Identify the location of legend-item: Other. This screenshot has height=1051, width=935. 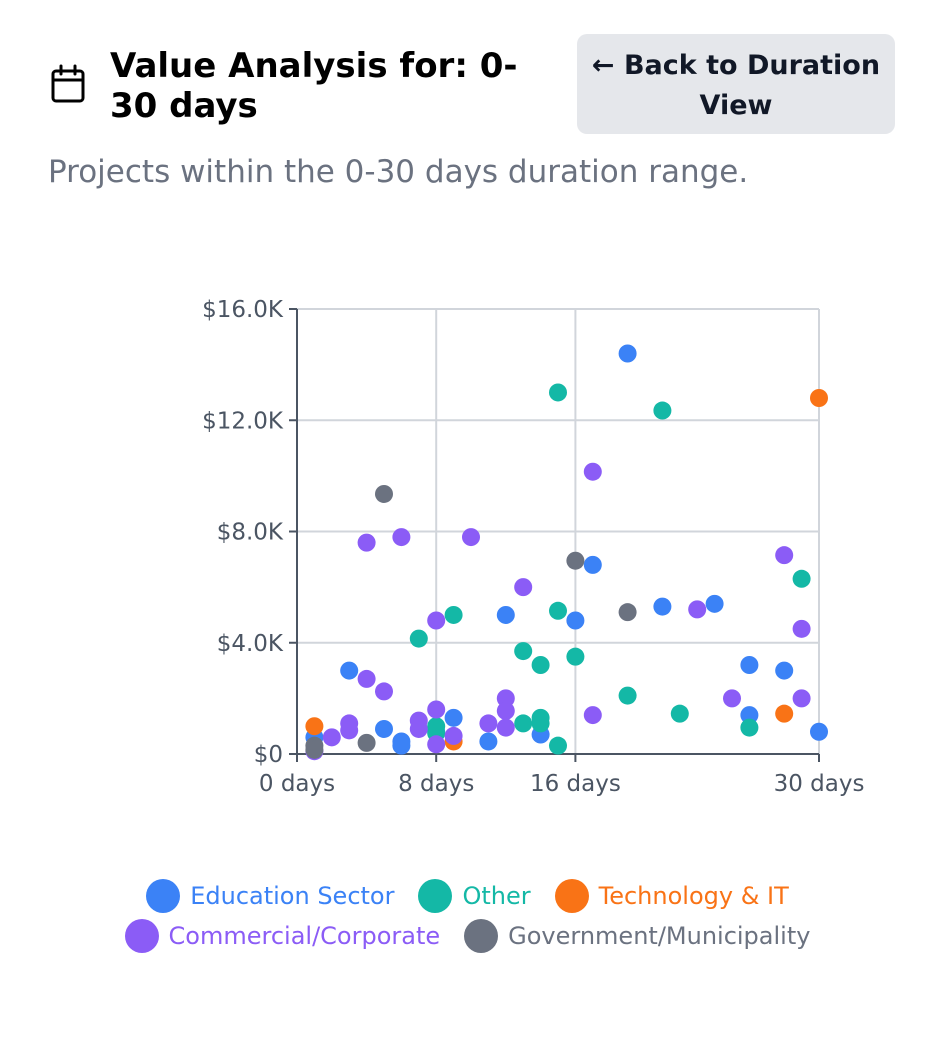
(474, 896).